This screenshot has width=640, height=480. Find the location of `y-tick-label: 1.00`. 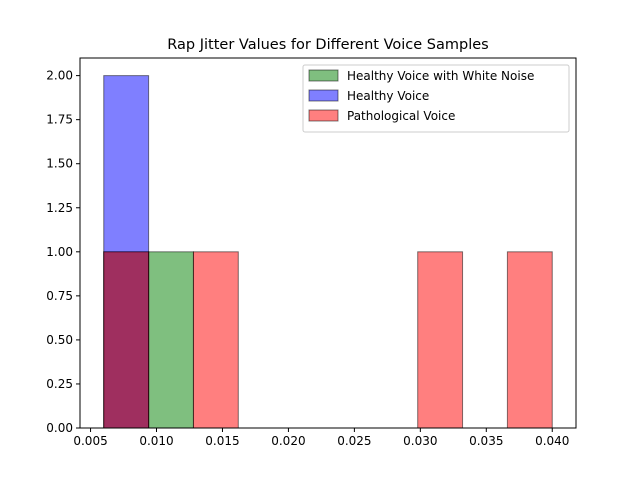

y-tick-label: 1.00 is located at coordinates (59, 252).